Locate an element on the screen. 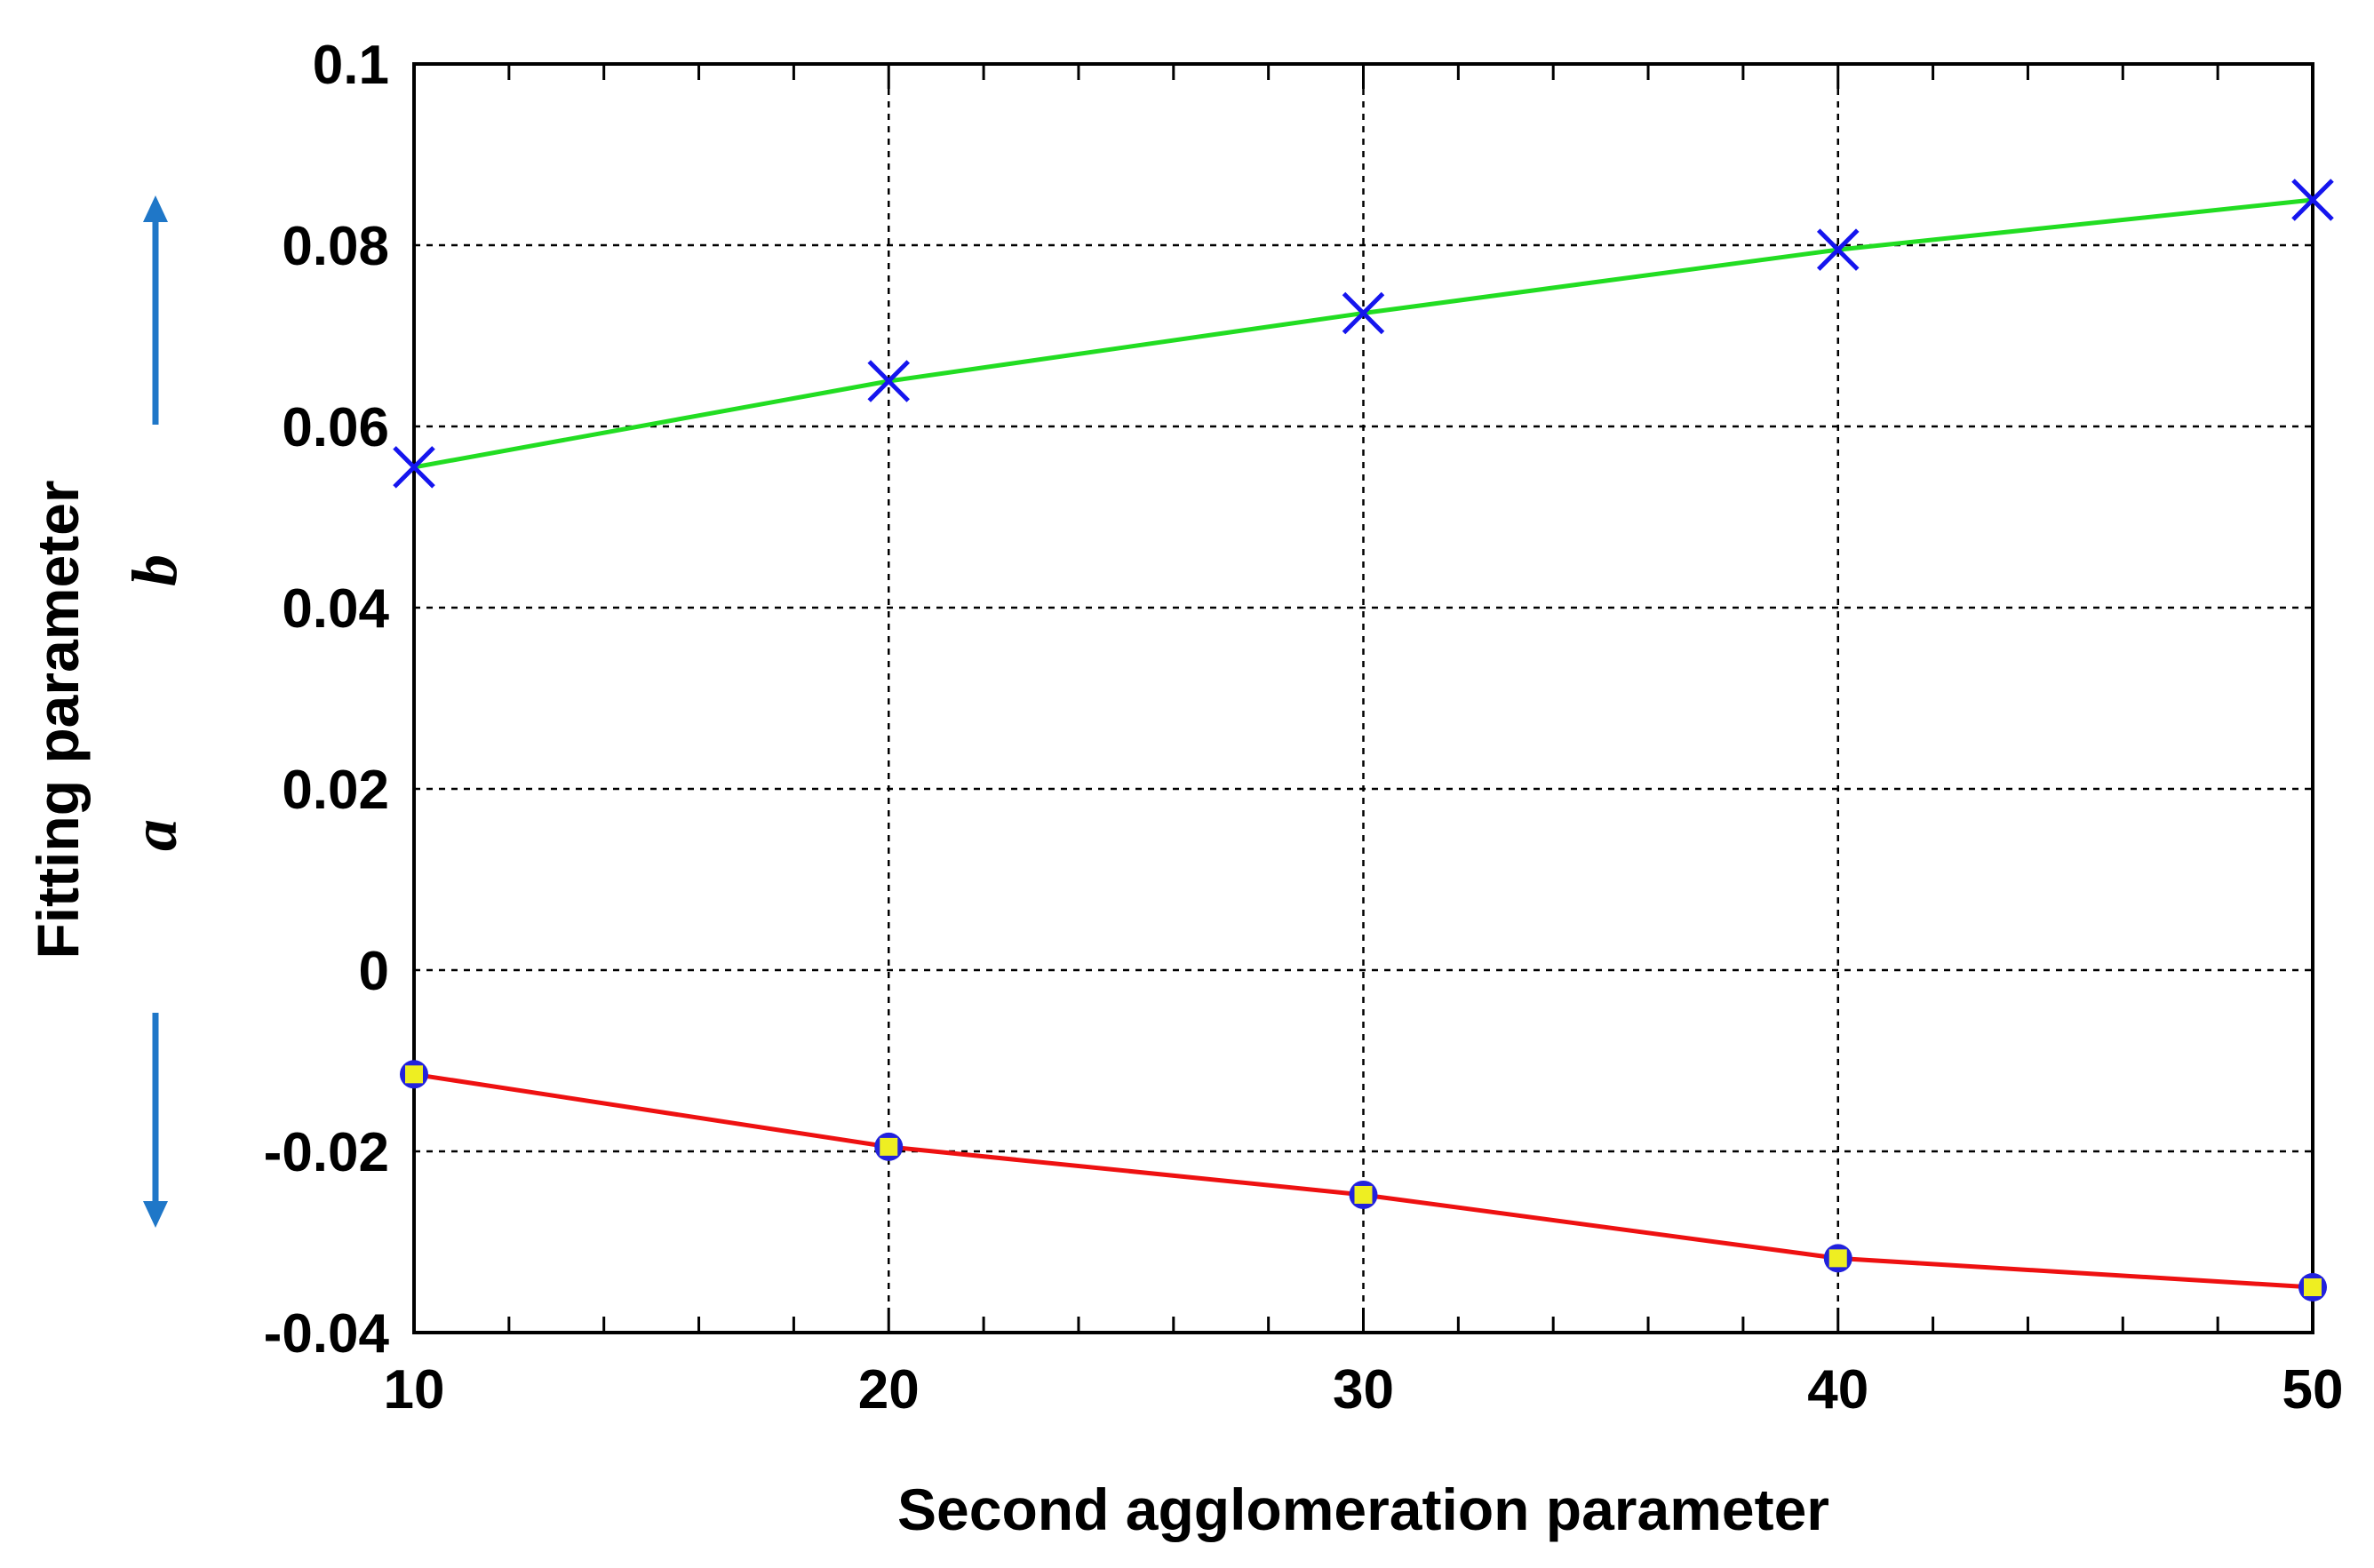 This screenshot has width=2374, height=1568. arrow-up-b is located at coordinates (155, 310).